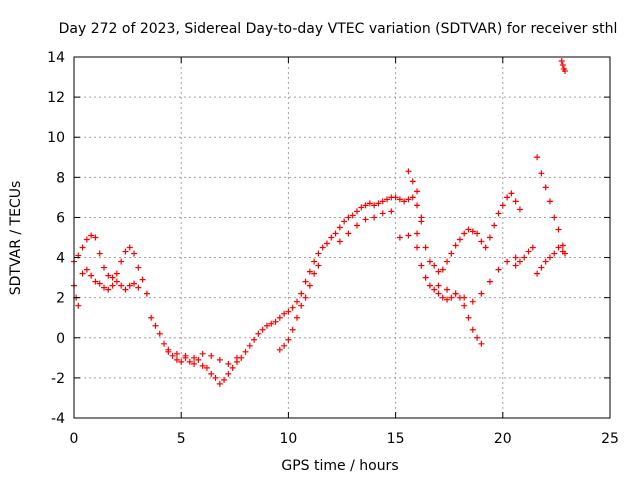 Image resolution: width=640 pixels, height=480 pixels. I want to click on series-morning-spread, so click(299, 307).